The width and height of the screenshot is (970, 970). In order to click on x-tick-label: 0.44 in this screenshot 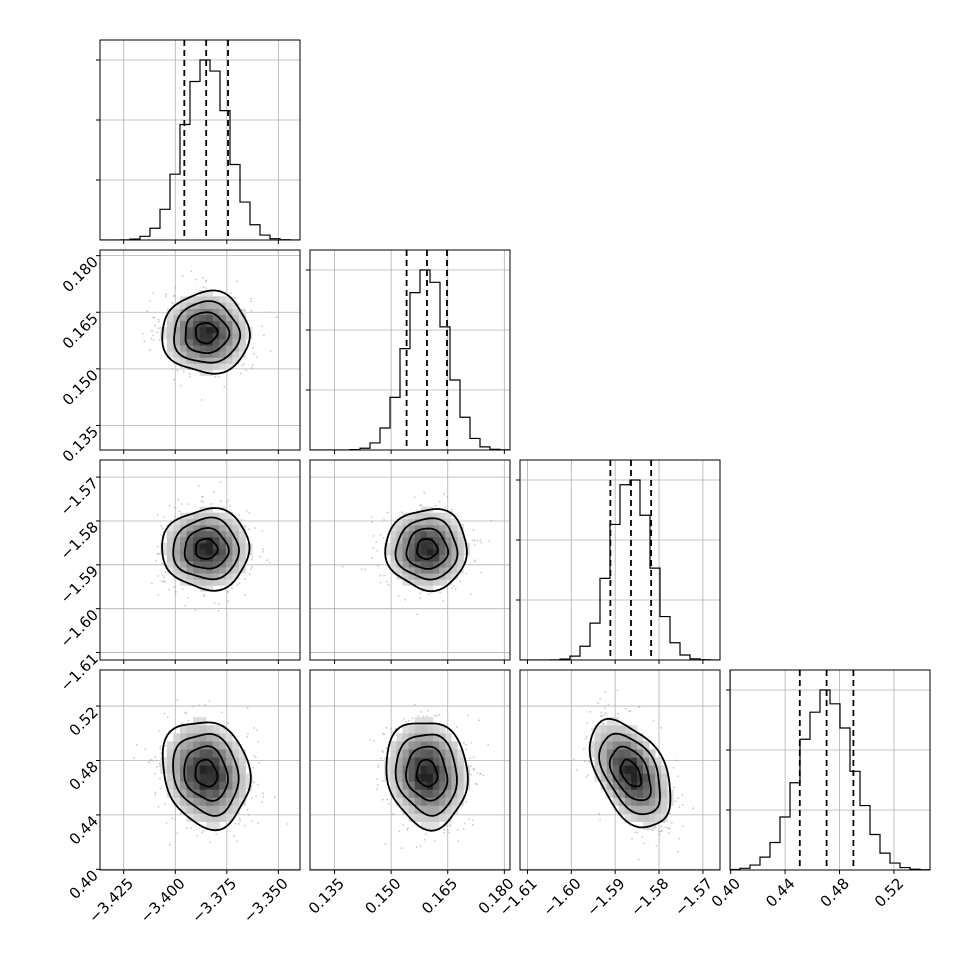, I will do `click(780, 892)`.